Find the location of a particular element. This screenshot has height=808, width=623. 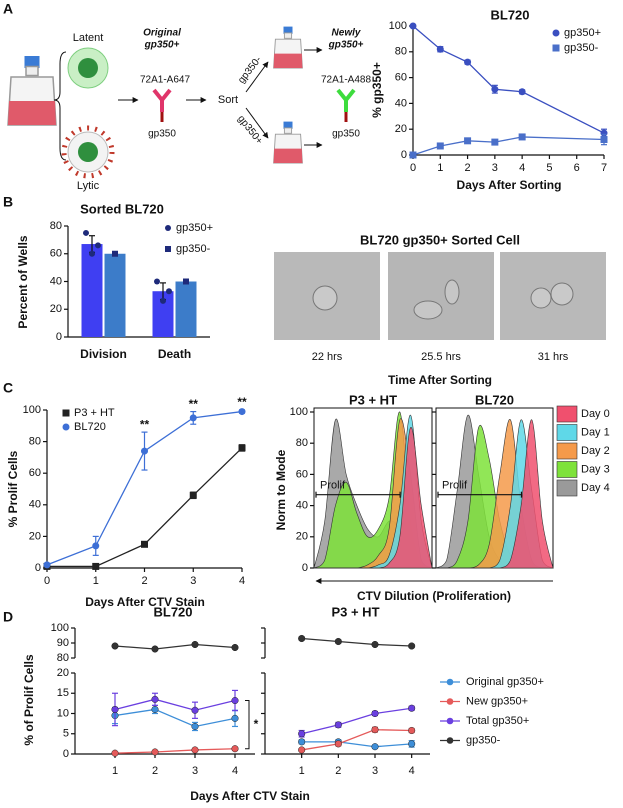

virions is located at coordinates (88, 152).